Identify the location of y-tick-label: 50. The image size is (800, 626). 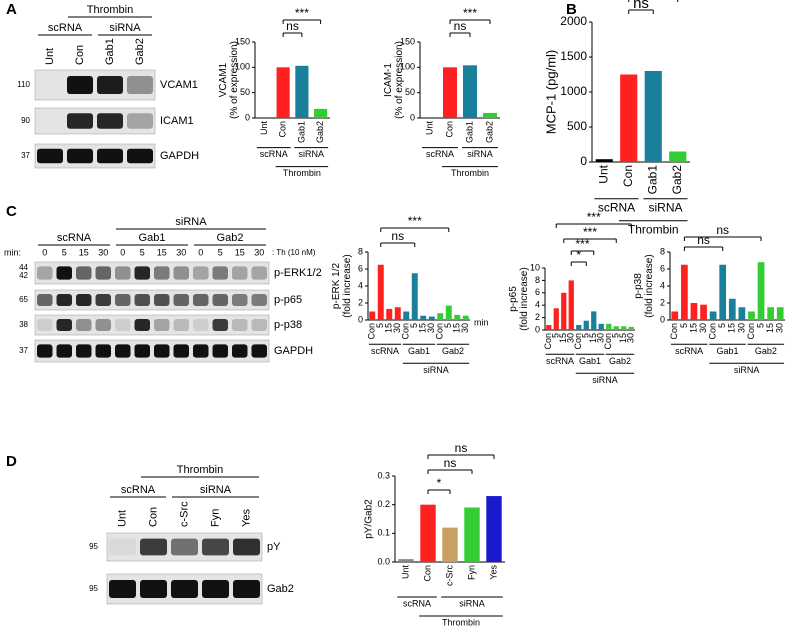
(410, 92).